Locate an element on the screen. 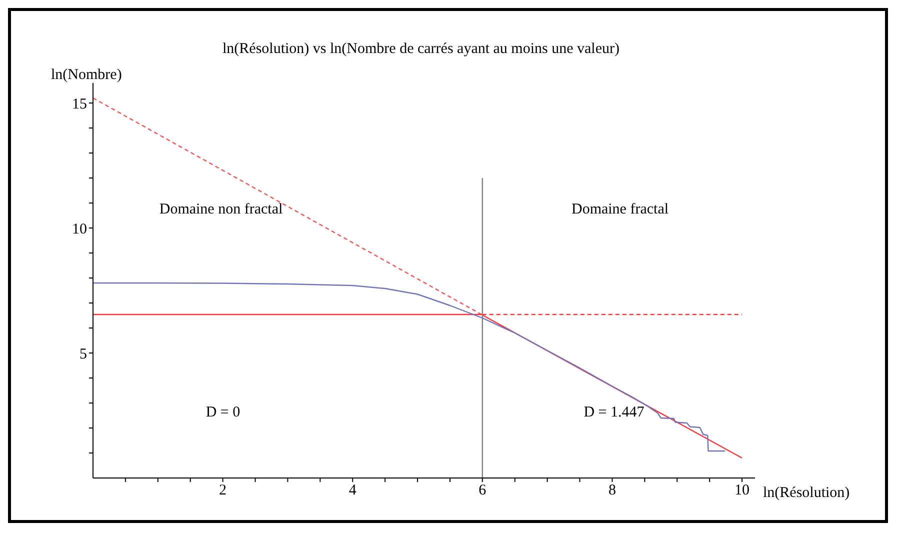  x-axis-title: ln(Résolution) is located at coordinates (806, 493).